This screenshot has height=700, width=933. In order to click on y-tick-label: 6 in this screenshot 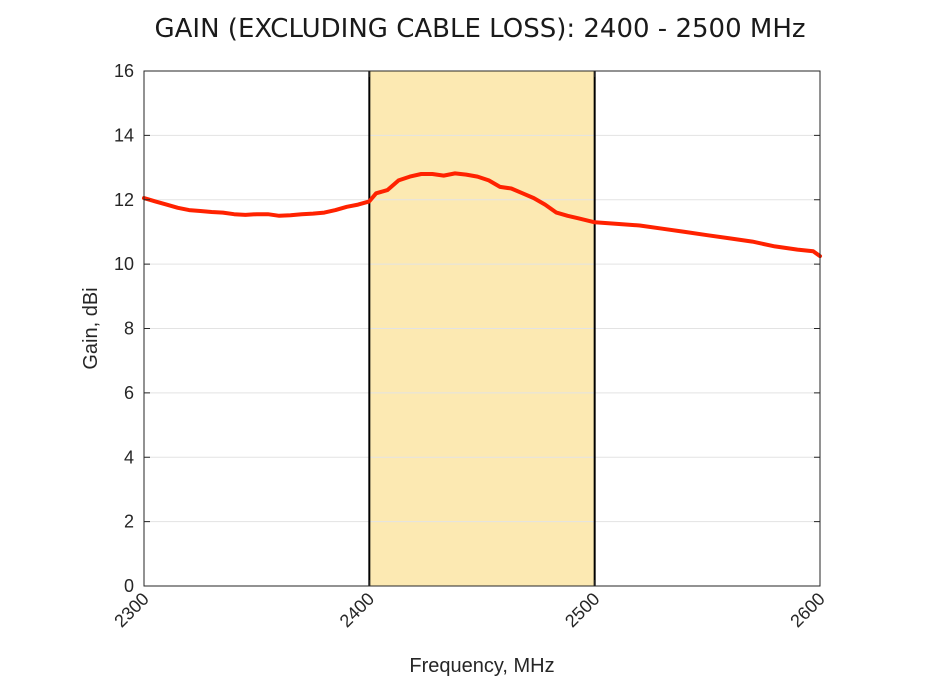, I will do `click(129, 393)`.